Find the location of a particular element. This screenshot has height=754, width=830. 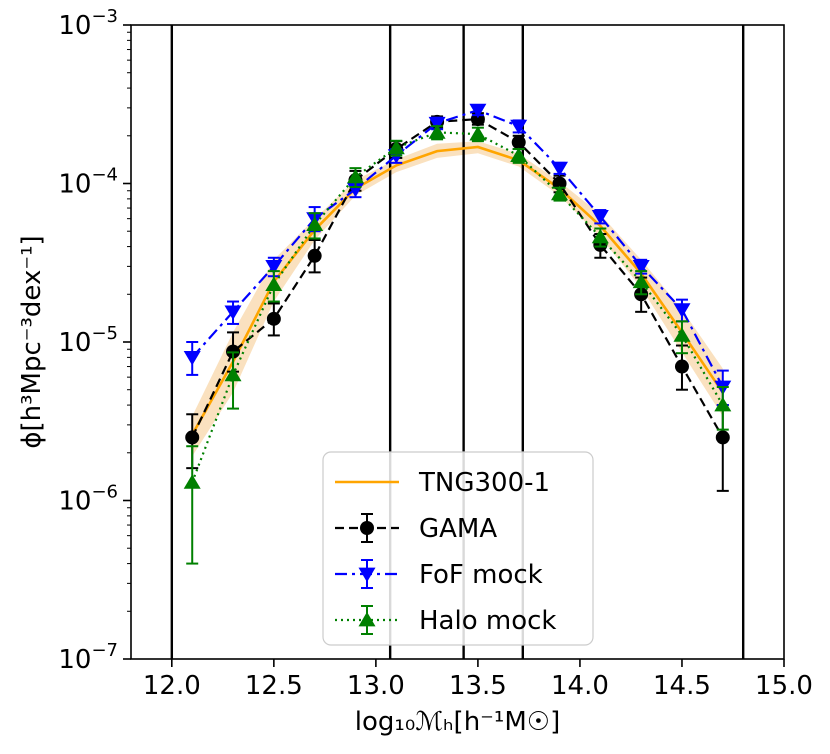

legend-label-fof-mock: FoF mock is located at coordinates (481, 575).